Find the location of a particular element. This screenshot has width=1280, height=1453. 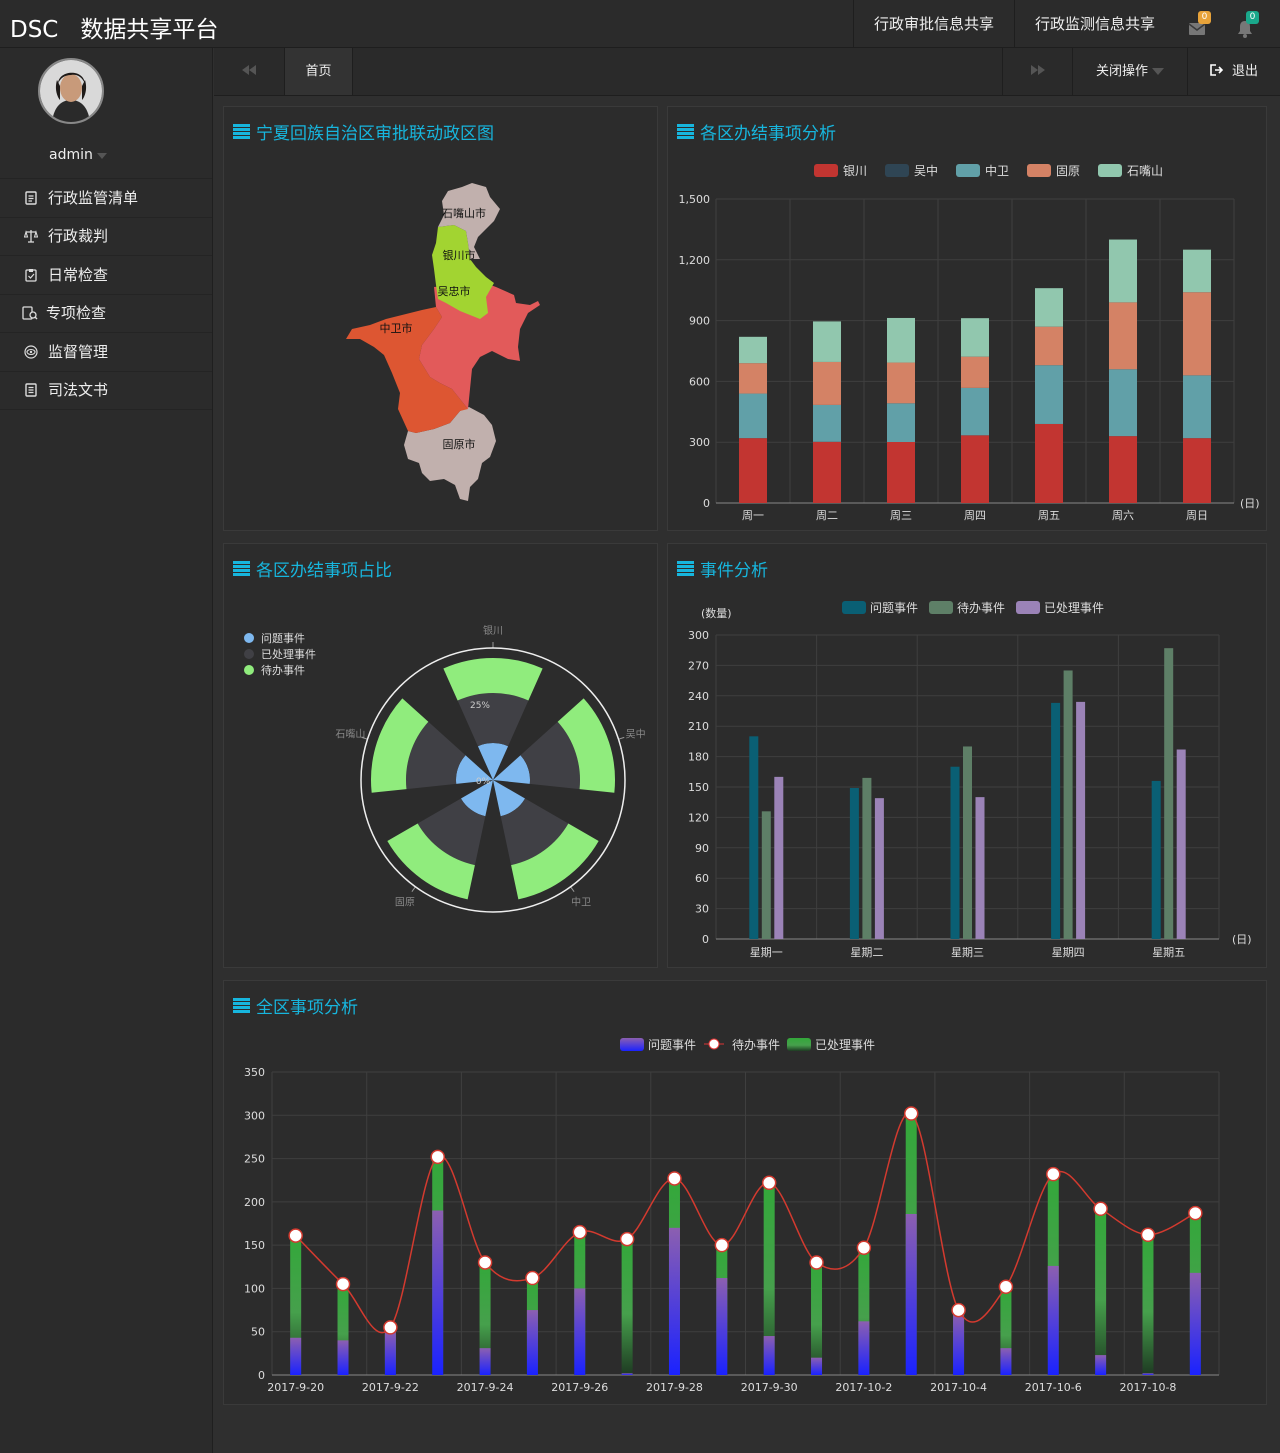

scale-icon is located at coordinates (31, 236).